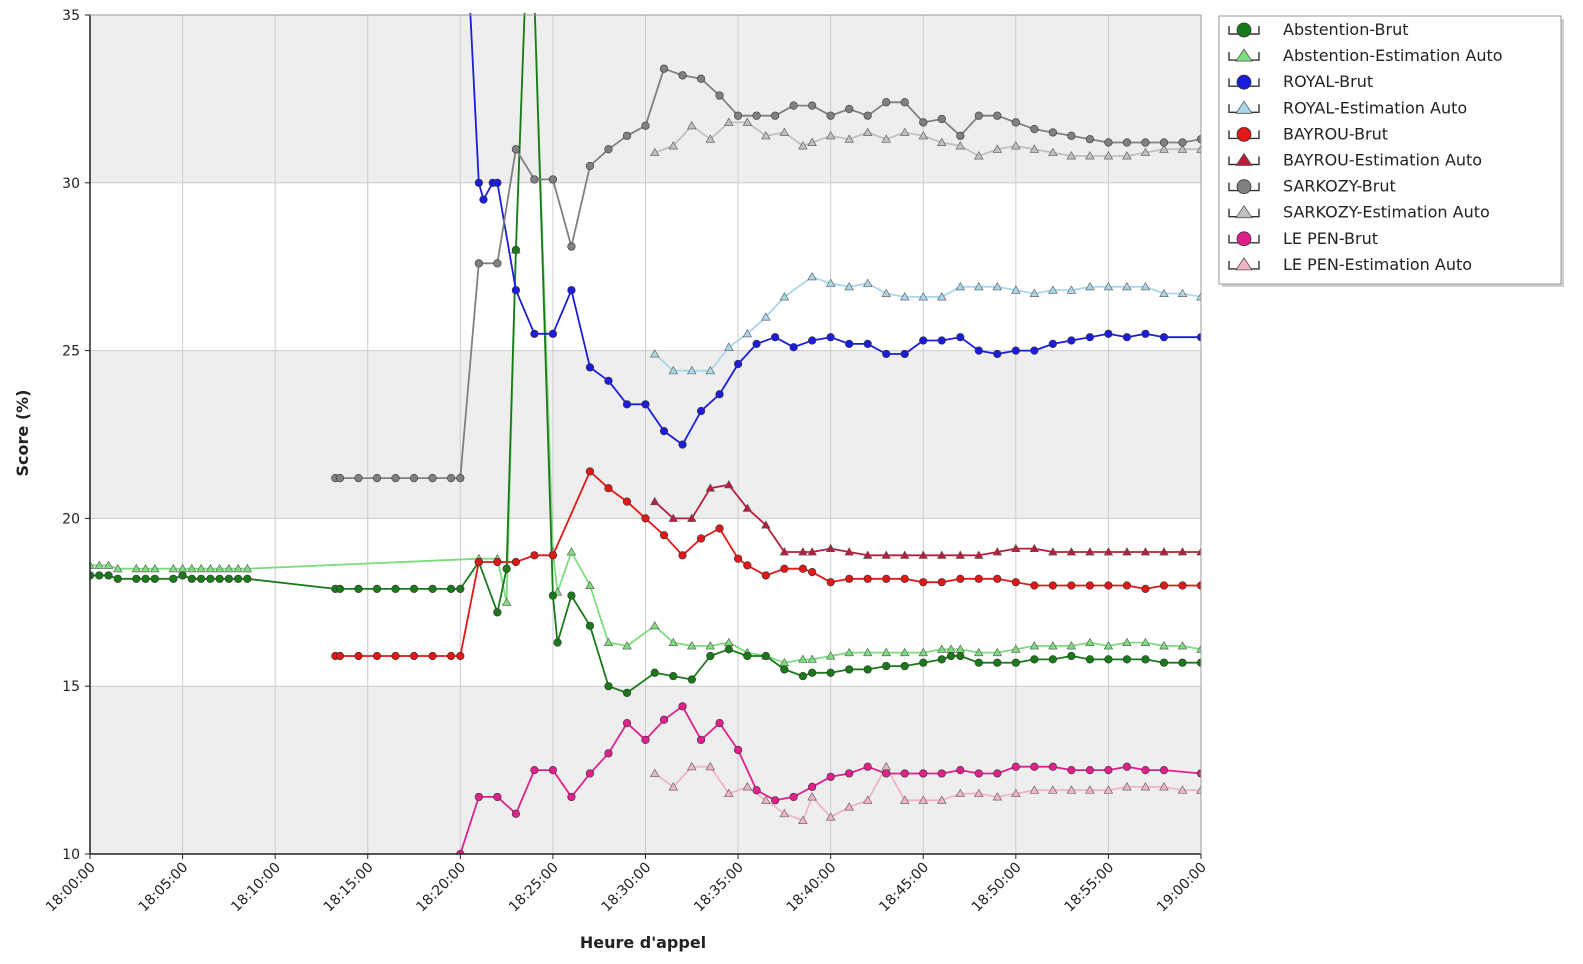 The image size is (1583, 964). I want to click on x-tick-label: 18:10:00, so click(256, 888).